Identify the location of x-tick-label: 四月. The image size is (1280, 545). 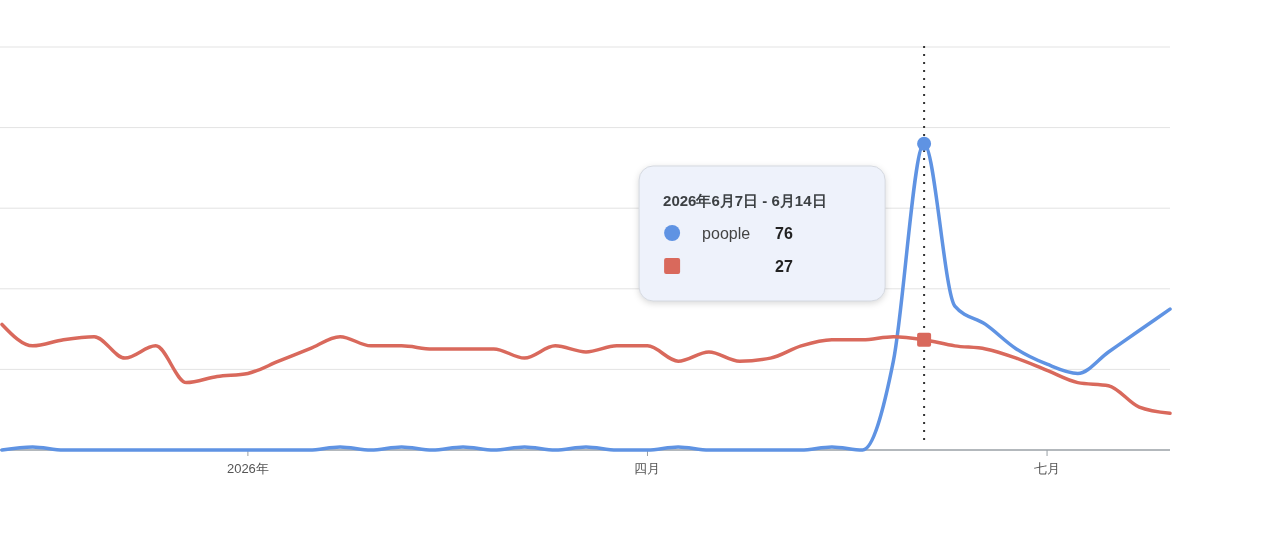
(647, 468).